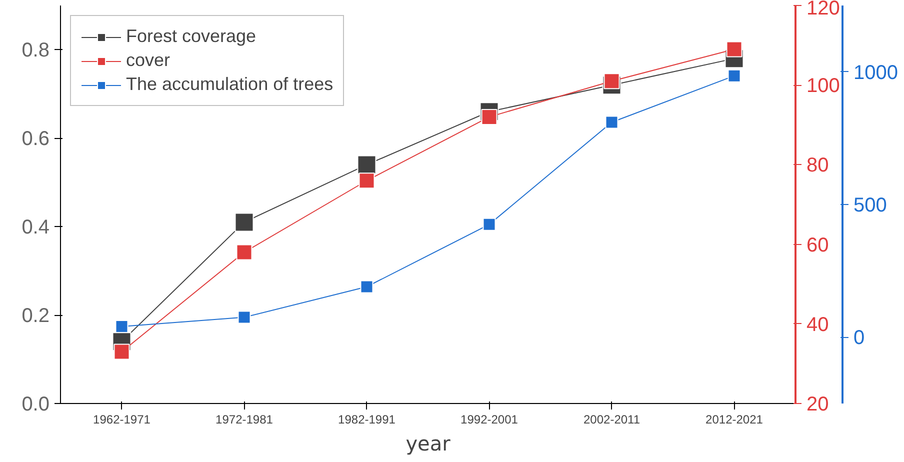 The width and height of the screenshot is (904, 462). I want to click on legend-label: cover, so click(148, 60).